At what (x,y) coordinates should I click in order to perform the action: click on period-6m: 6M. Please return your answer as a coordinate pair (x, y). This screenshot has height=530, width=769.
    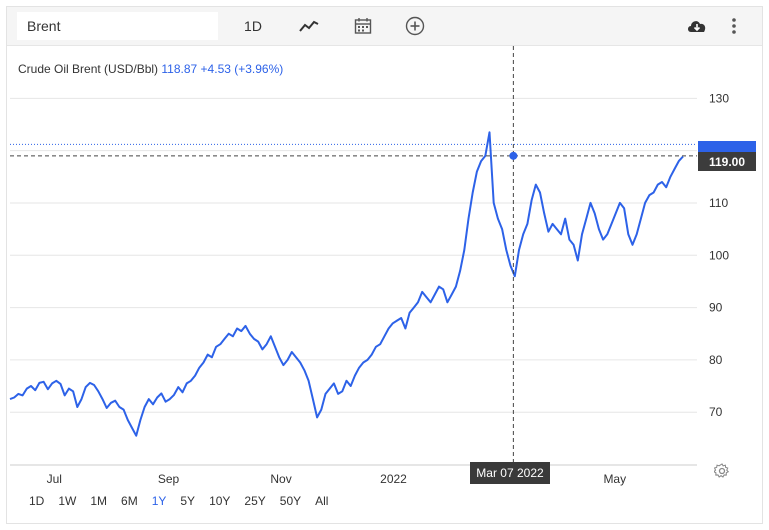
    Looking at the image, I should click on (129, 501).